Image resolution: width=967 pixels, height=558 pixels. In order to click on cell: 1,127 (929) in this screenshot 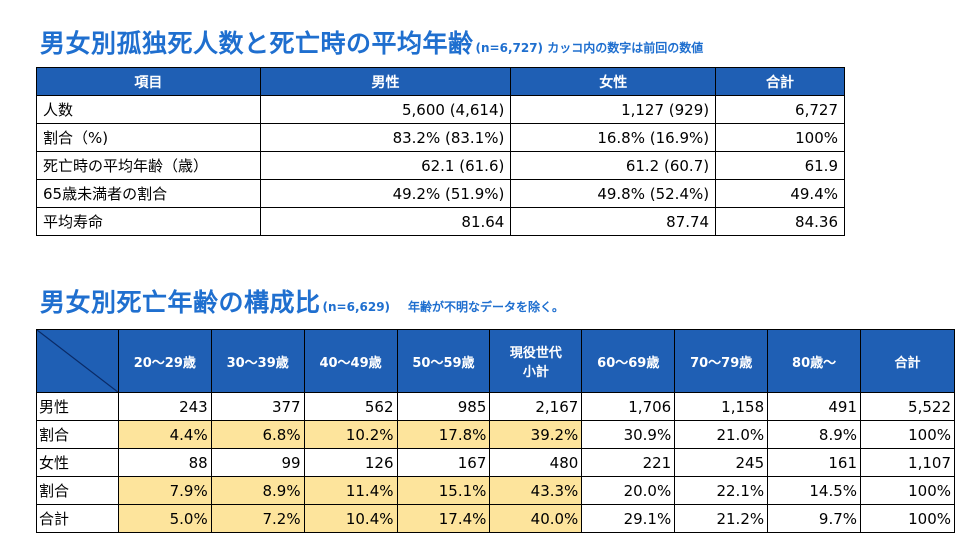, I will do `click(613, 109)`.